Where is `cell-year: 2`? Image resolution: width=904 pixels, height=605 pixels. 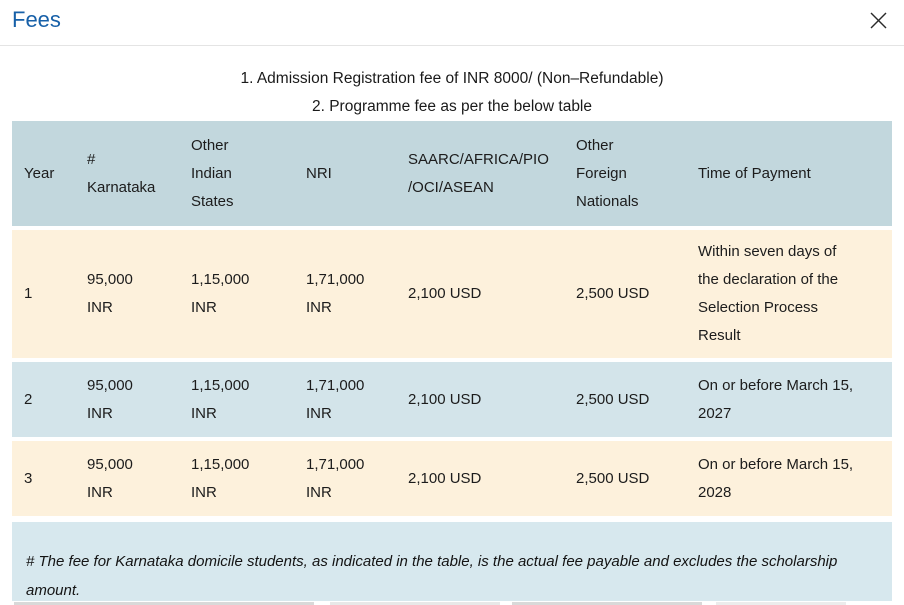 cell-year: 2 is located at coordinates (28, 399).